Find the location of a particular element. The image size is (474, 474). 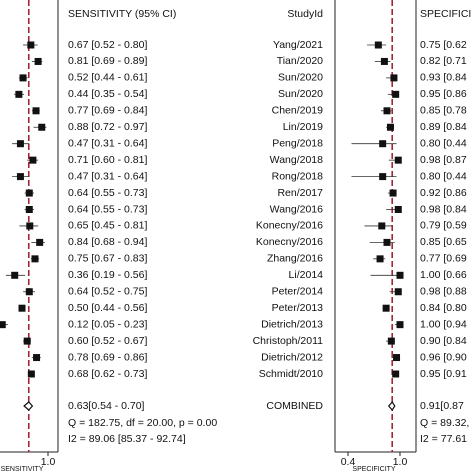

study-name: Ren/2017 is located at coordinates (300, 193).